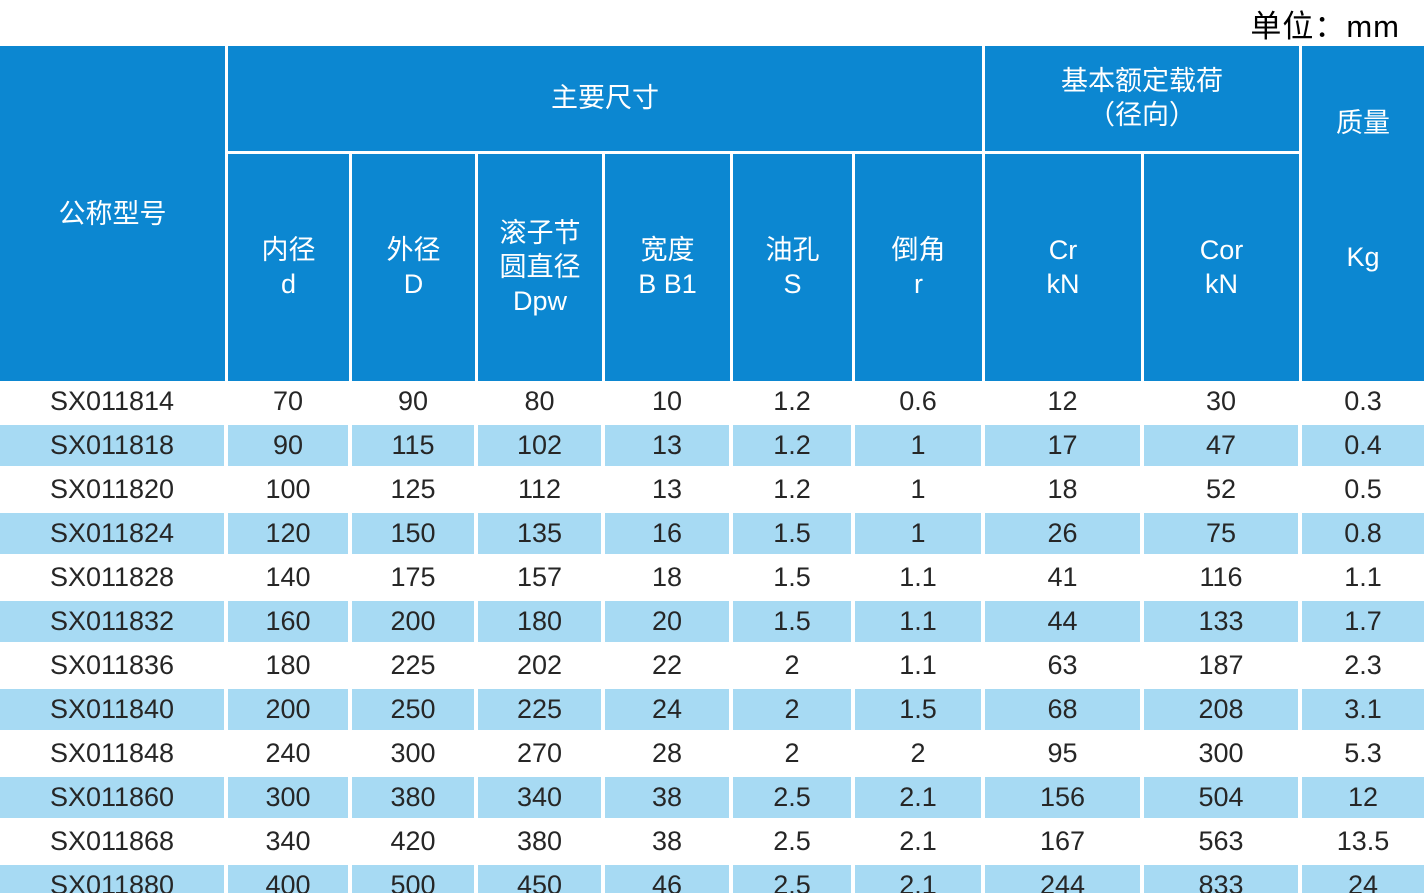 The width and height of the screenshot is (1424, 893). I want to click on cell-width: 20, so click(669, 623).